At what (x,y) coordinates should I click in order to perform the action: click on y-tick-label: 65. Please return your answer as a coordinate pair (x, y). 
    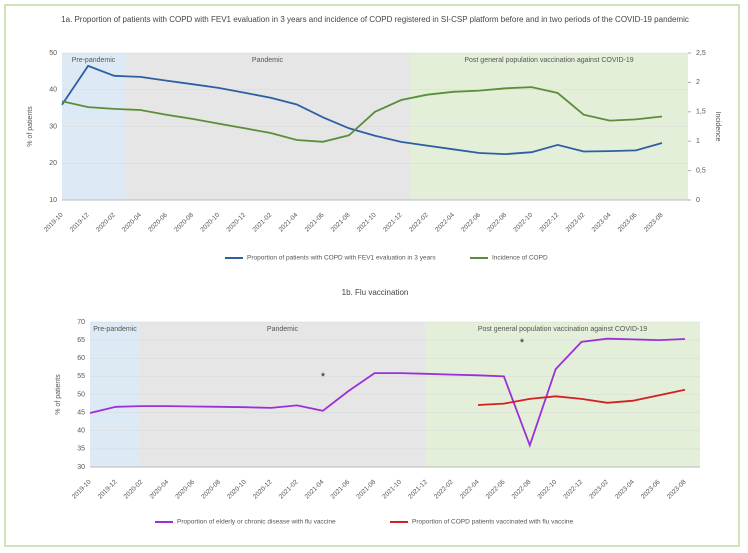
    Looking at the image, I should click on (81, 340).